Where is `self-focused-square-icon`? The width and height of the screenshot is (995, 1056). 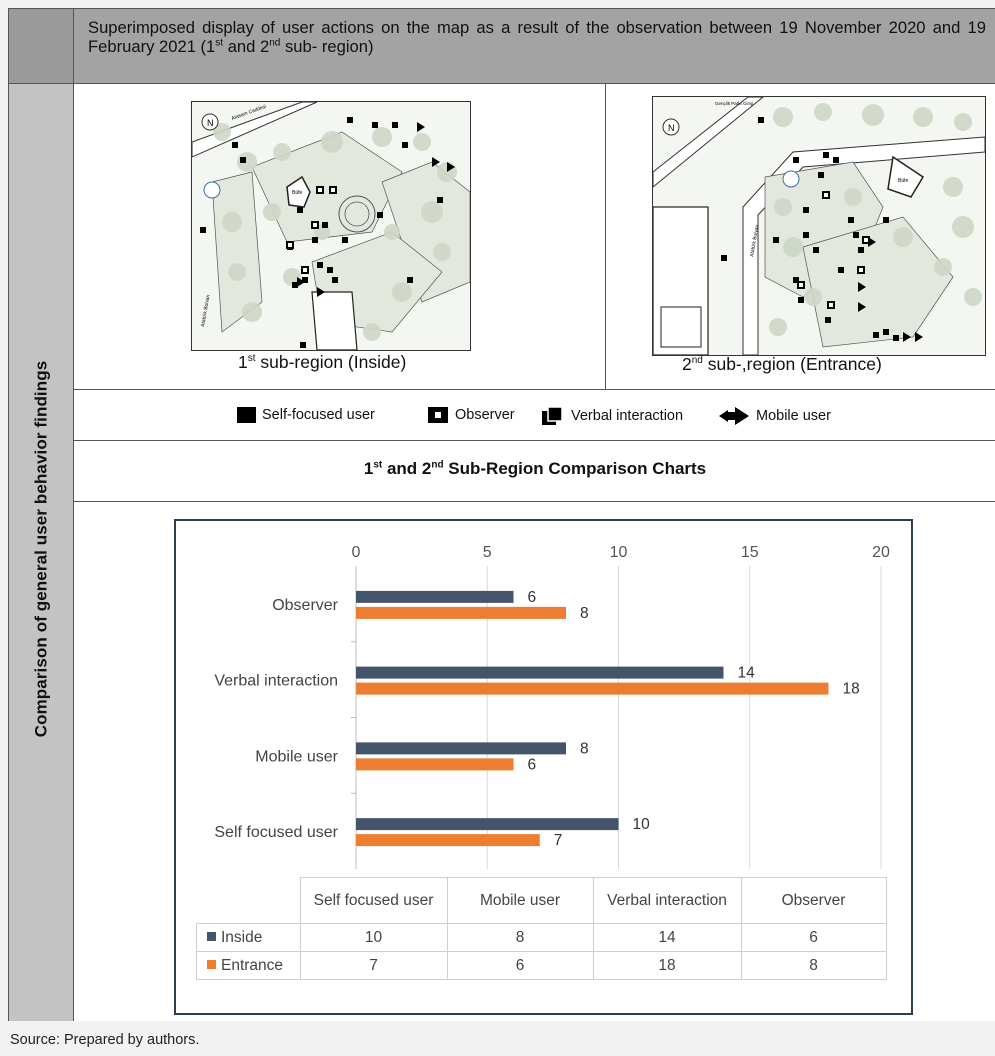 self-focused-square-icon is located at coordinates (246, 415).